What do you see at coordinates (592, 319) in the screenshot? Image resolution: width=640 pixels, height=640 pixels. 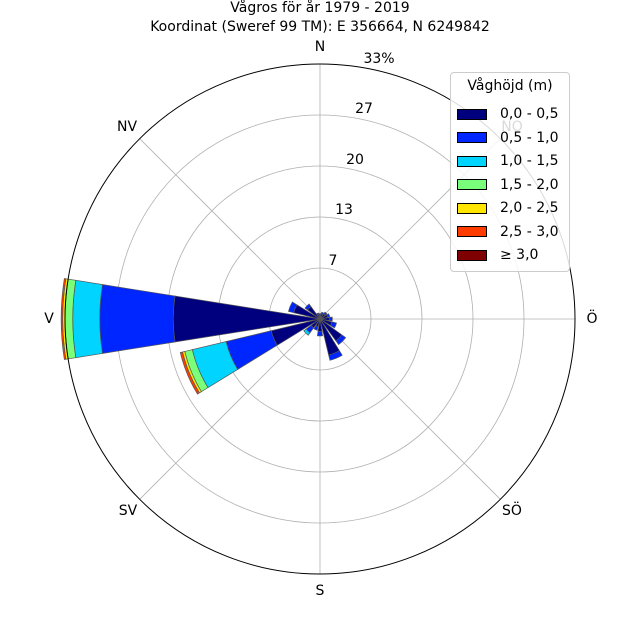 I see `direction-label-o: Ö` at bounding box center [592, 319].